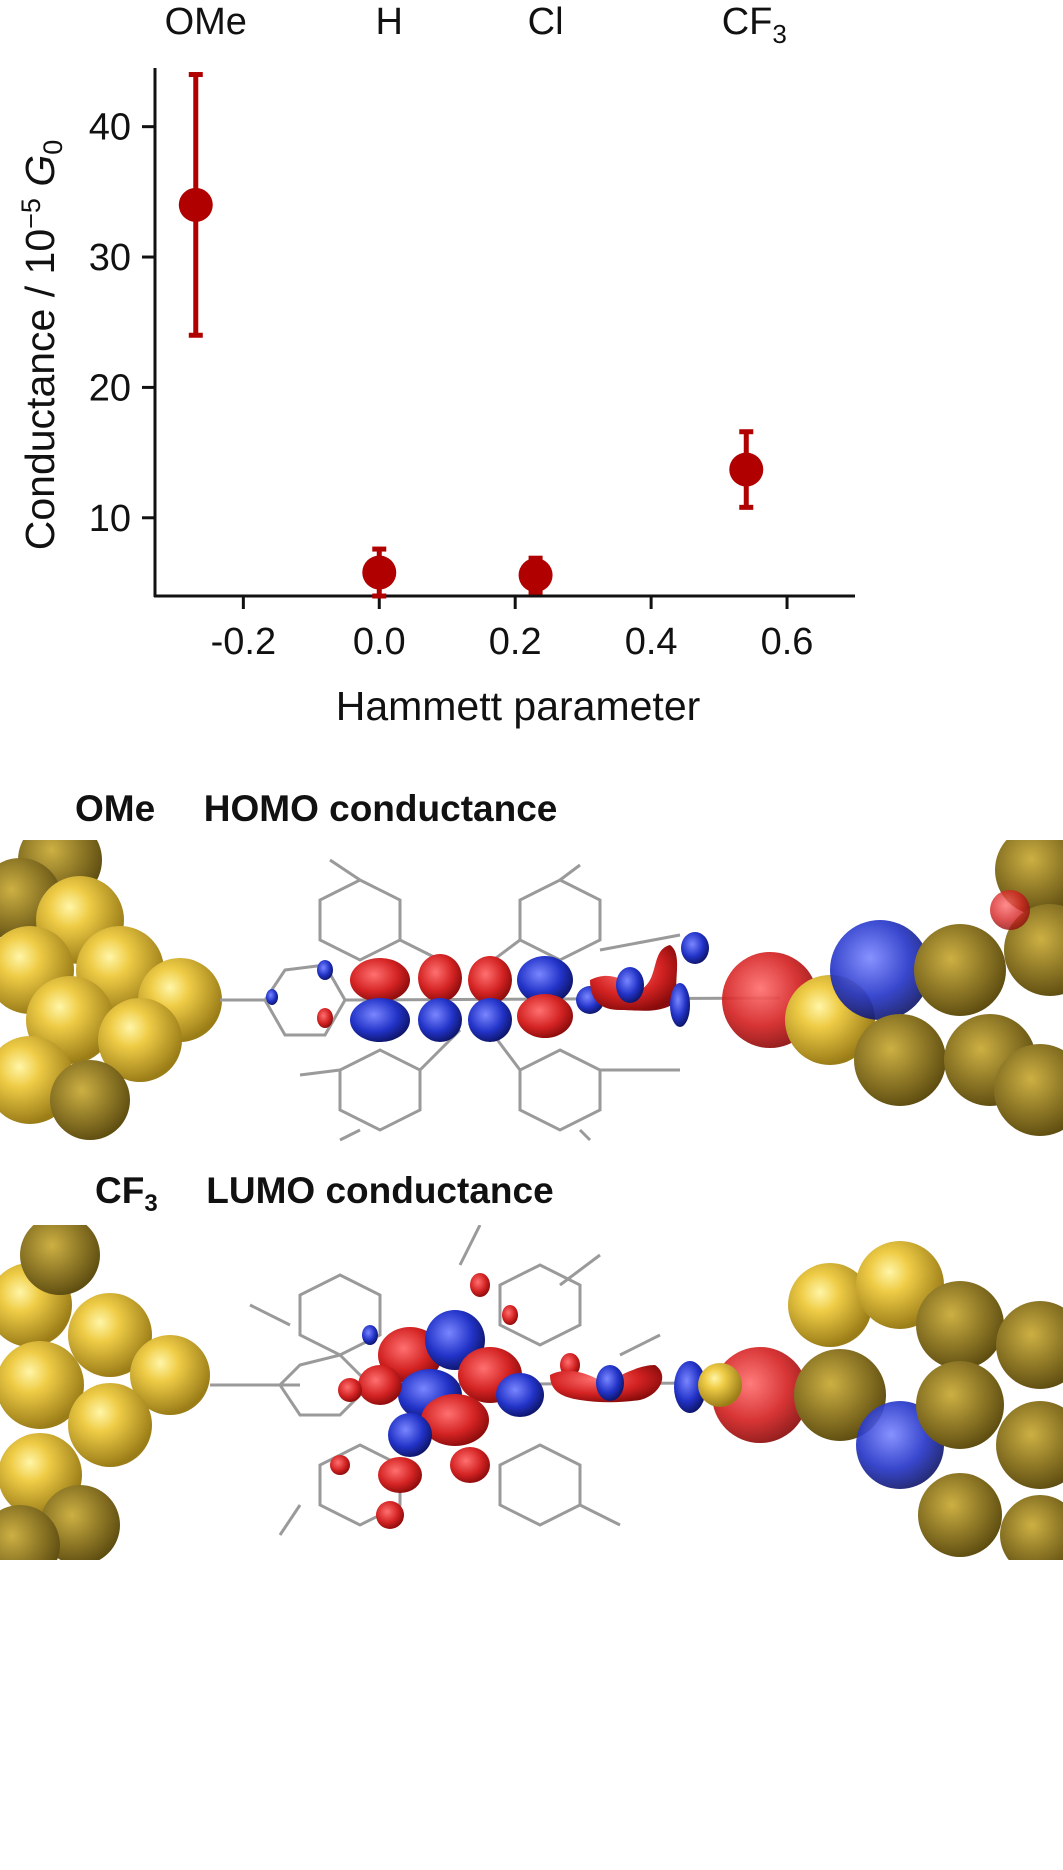  Describe the element at coordinates (487, 987) in the screenshot. I see `homo-orbital-lobes` at that location.